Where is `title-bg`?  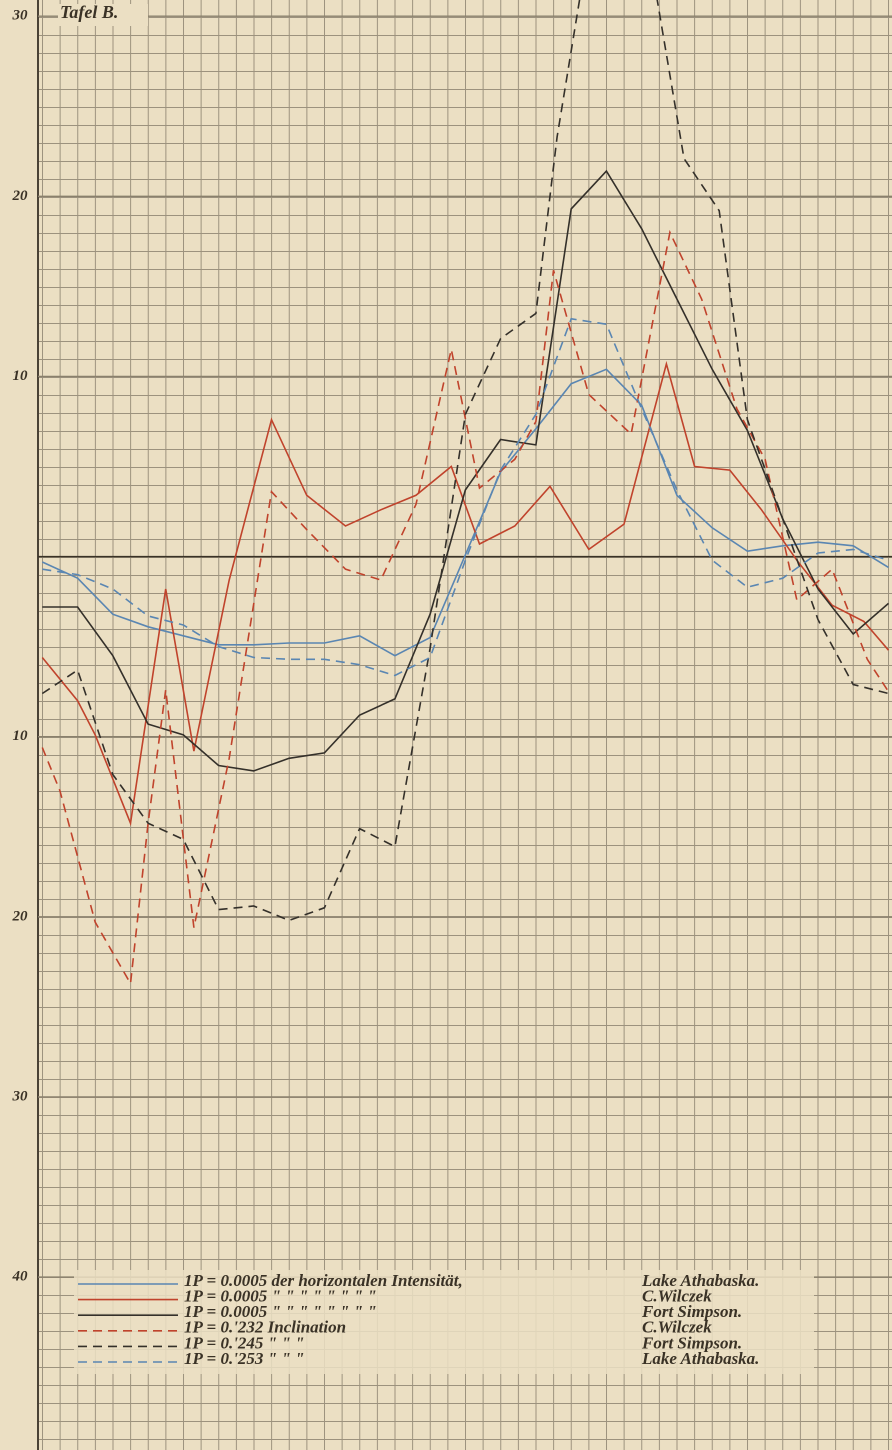 title-bg is located at coordinates (103, 15).